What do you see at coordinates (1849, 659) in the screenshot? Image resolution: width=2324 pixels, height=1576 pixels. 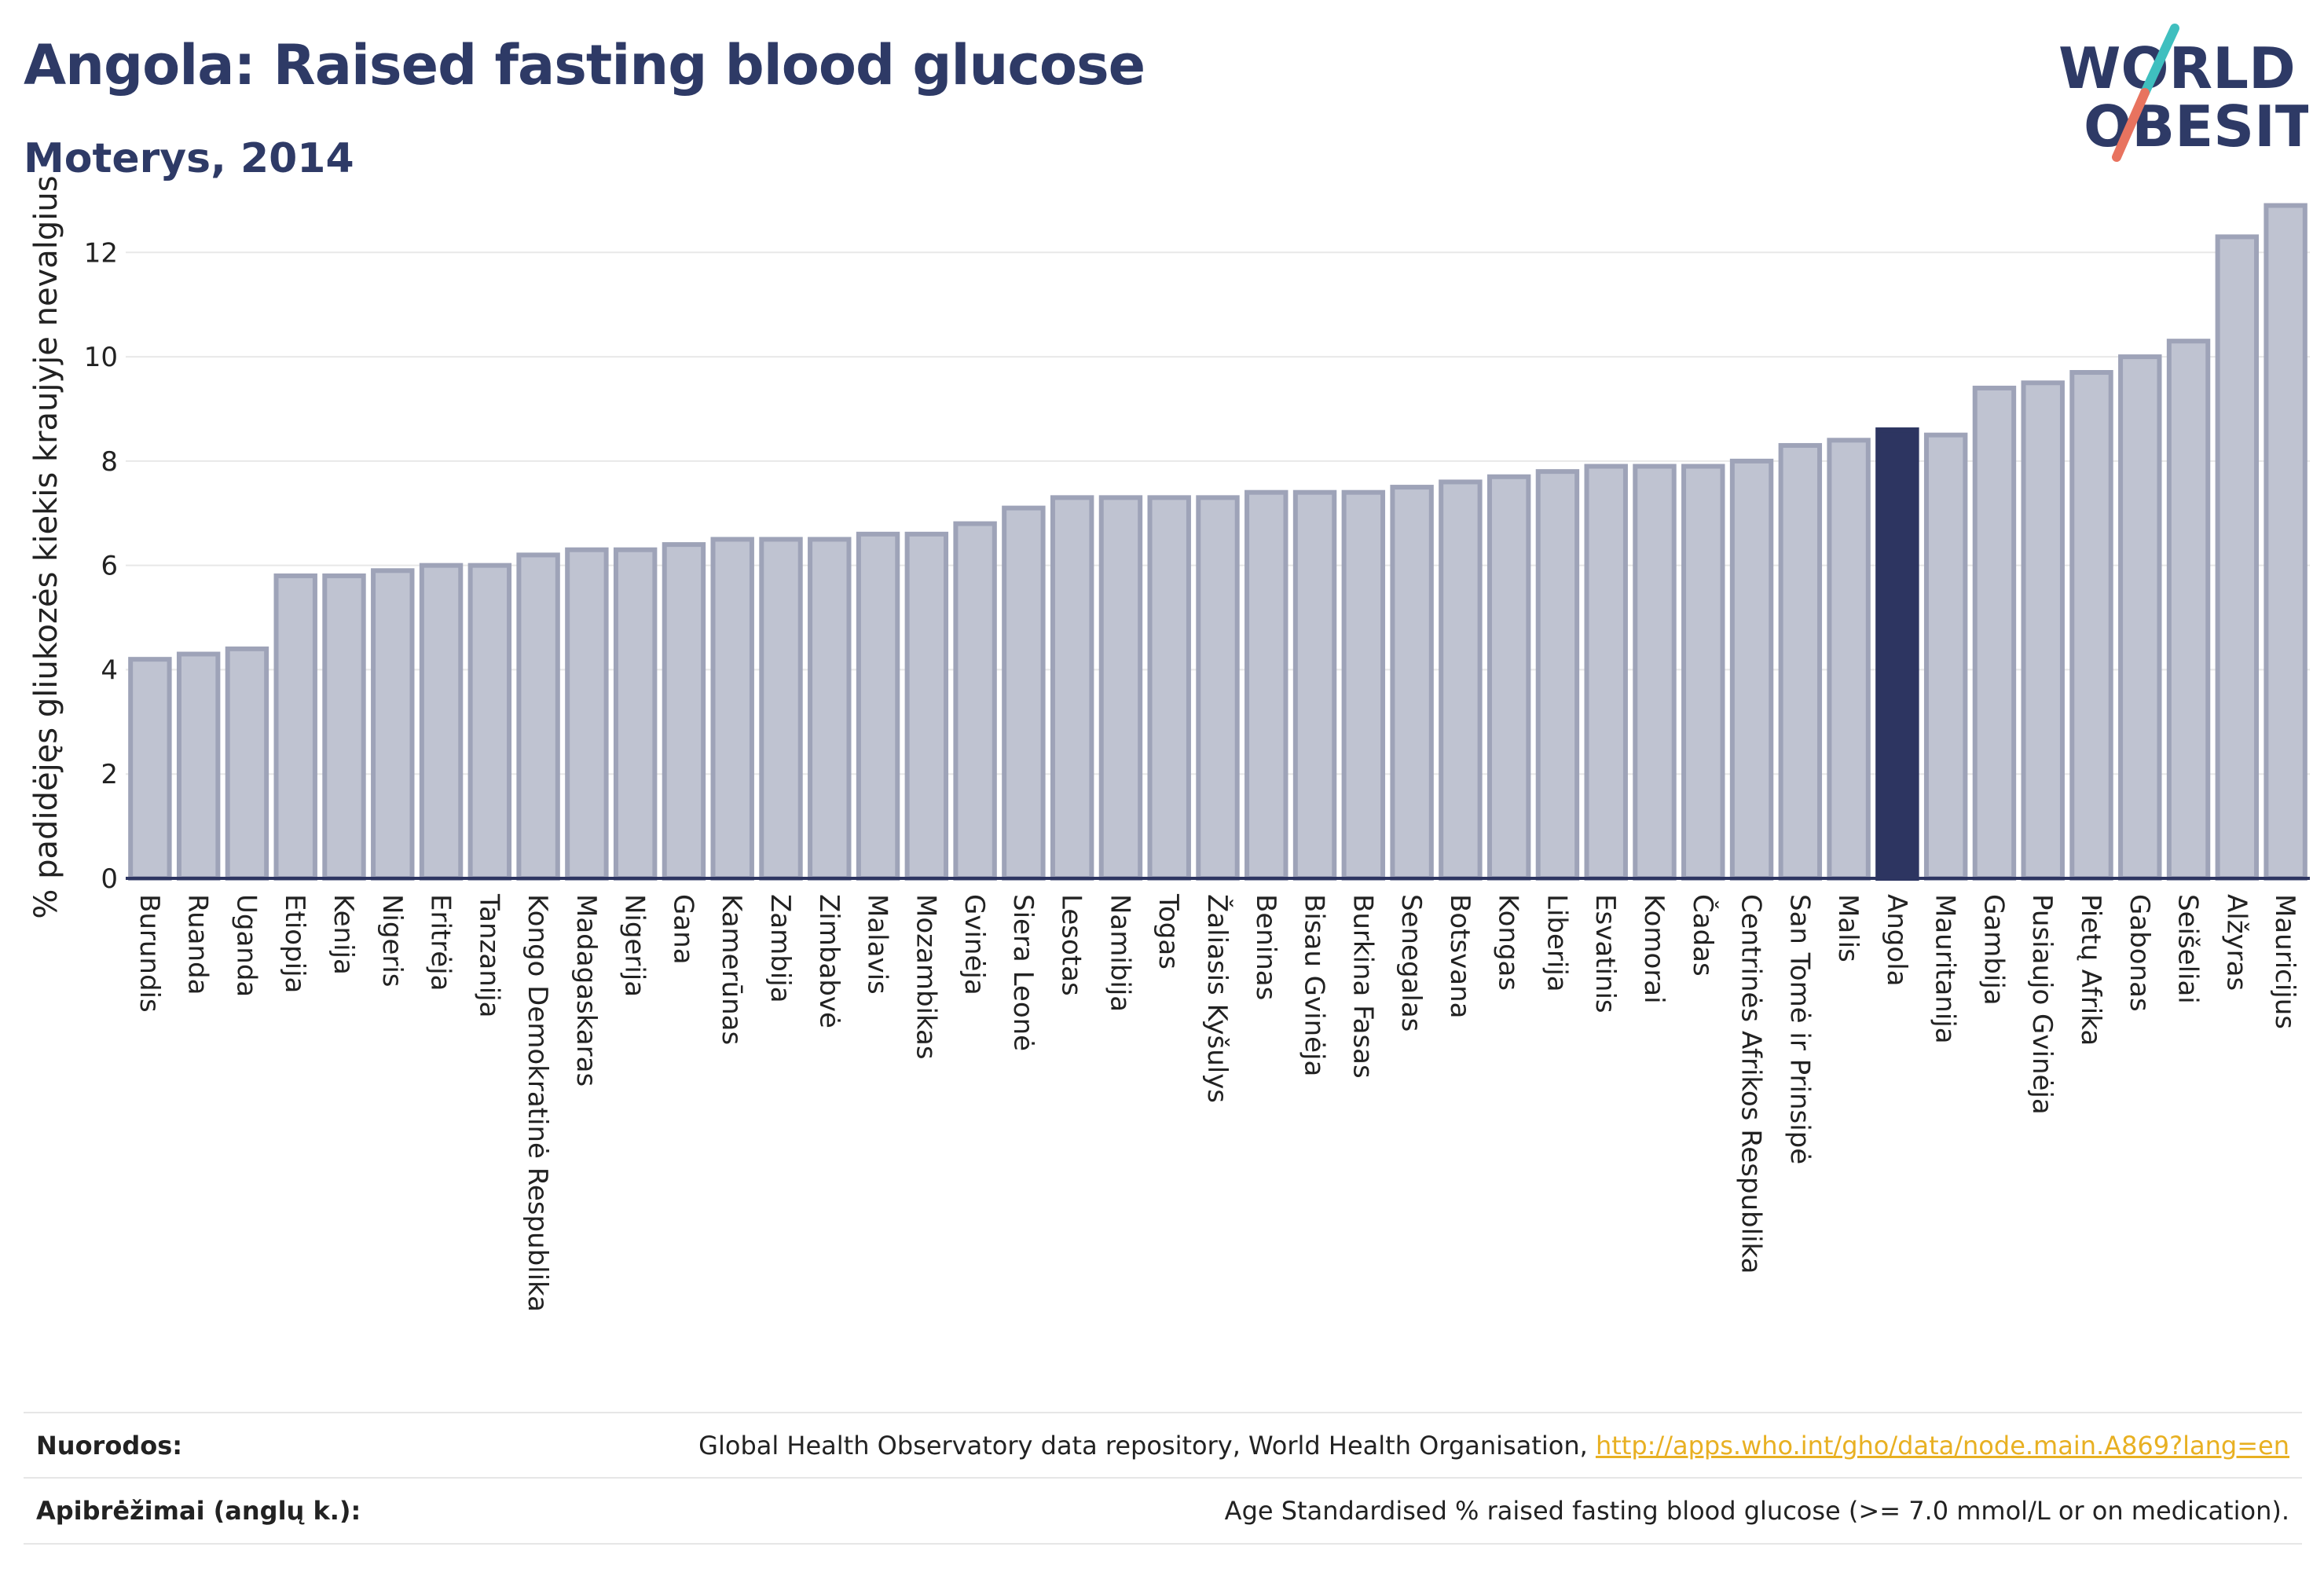 I see `bar-malis` at bounding box center [1849, 659].